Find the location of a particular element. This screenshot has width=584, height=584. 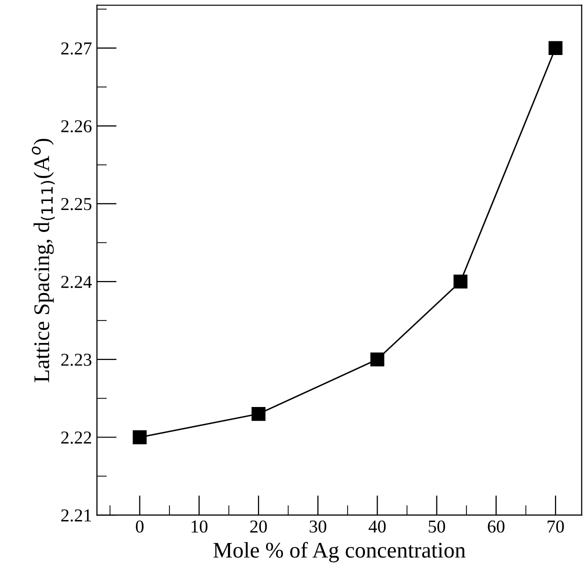

y-tick-label: 2.22 is located at coordinates (76, 438).